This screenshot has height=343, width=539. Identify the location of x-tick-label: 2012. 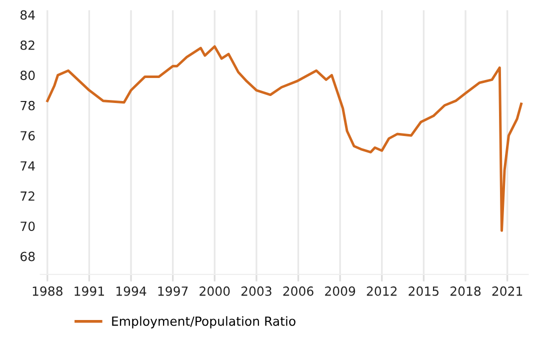
(381, 291).